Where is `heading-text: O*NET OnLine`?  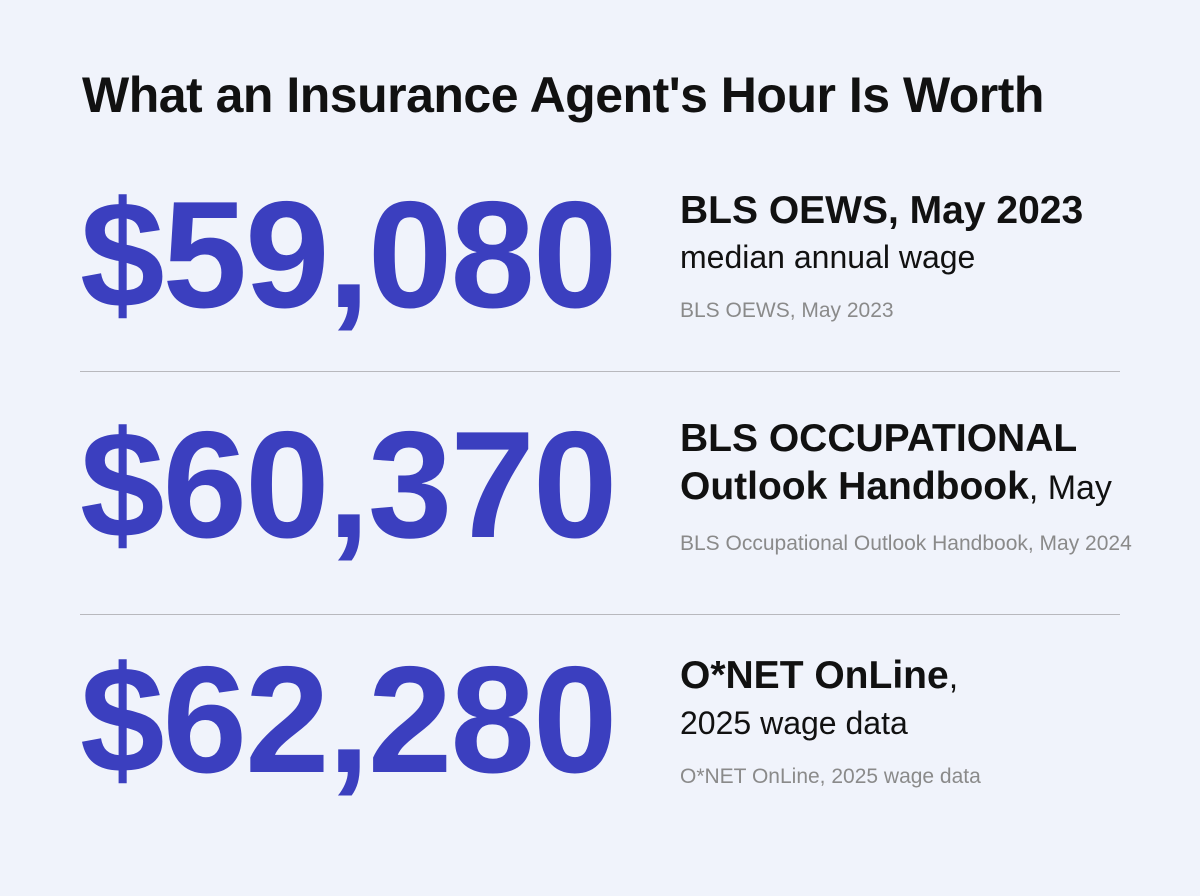
heading-text: O*NET OnLine is located at coordinates (814, 675).